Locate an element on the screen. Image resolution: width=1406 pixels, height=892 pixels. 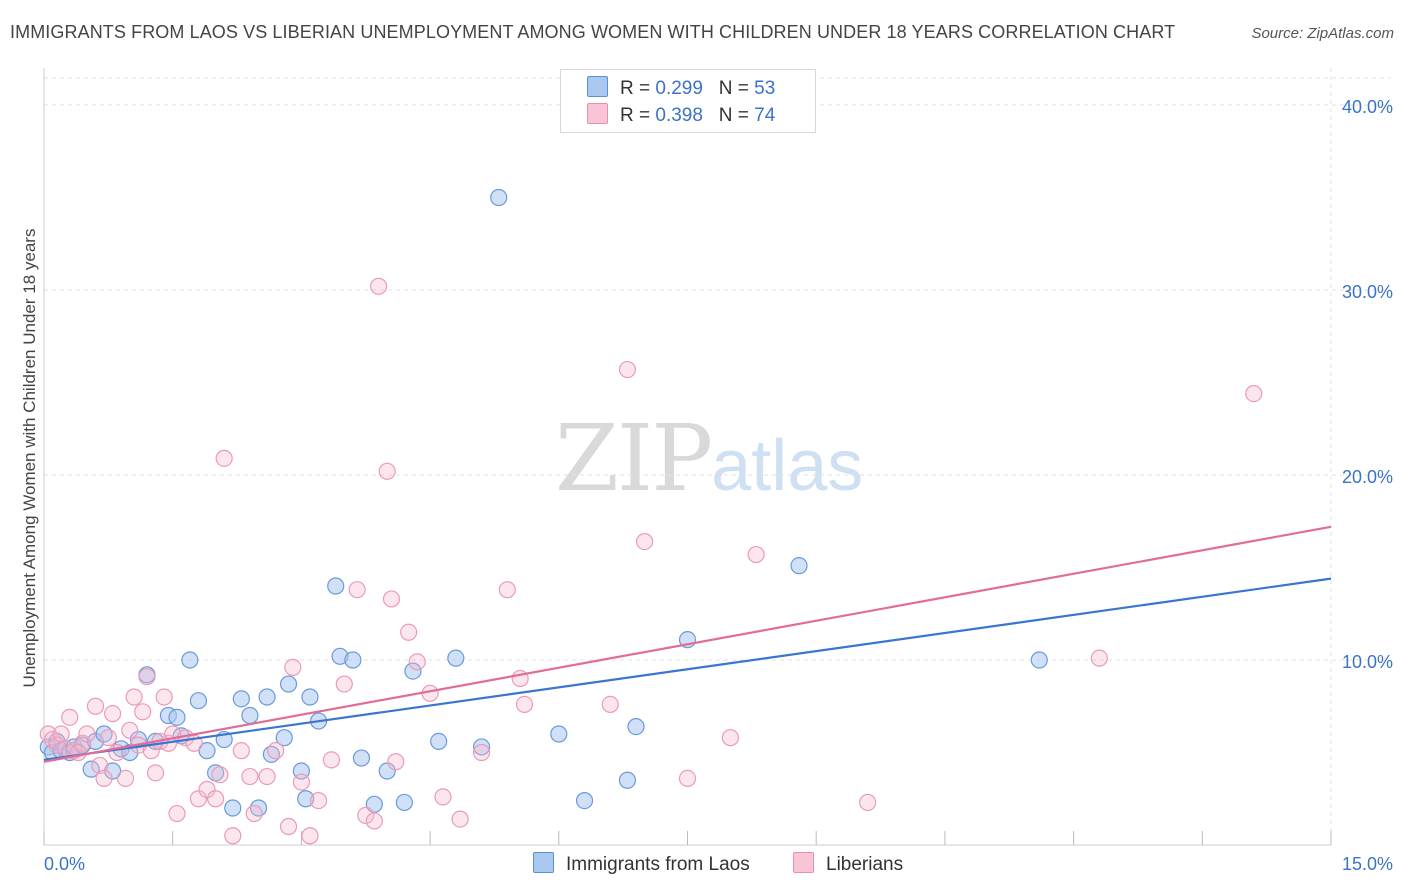
y-tick-label: 30.0% is located at coordinates (1367, 292).